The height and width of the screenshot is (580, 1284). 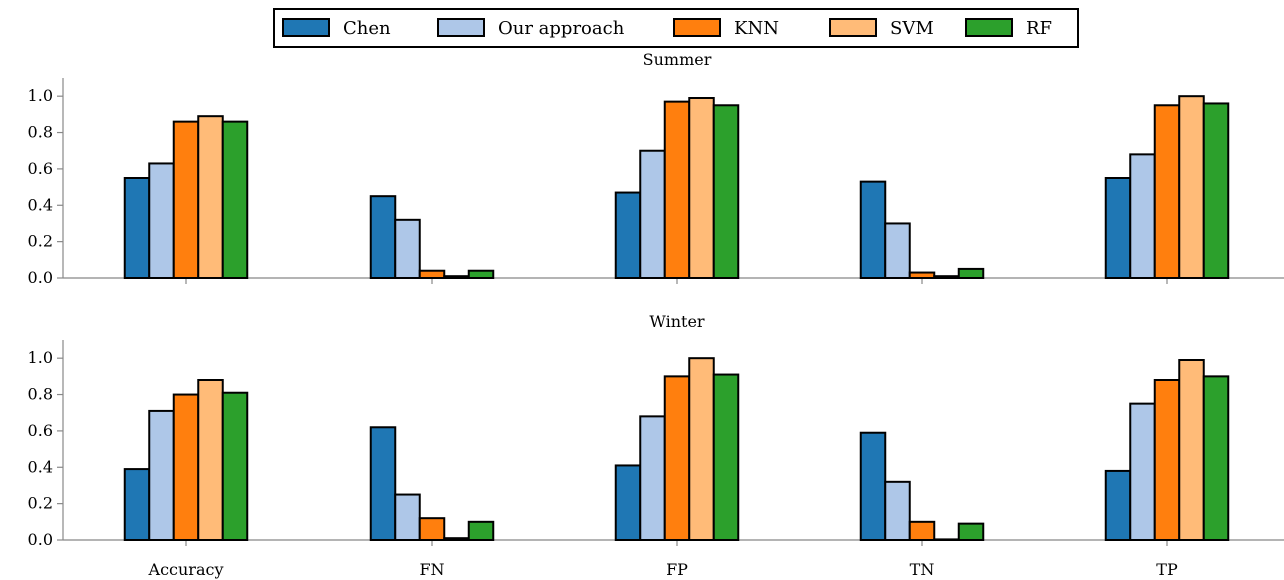 What do you see at coordinates (40, 132) in the screenshot?
I see `summer-y-tick-label: 0.8` at bounding box center [40, 132].